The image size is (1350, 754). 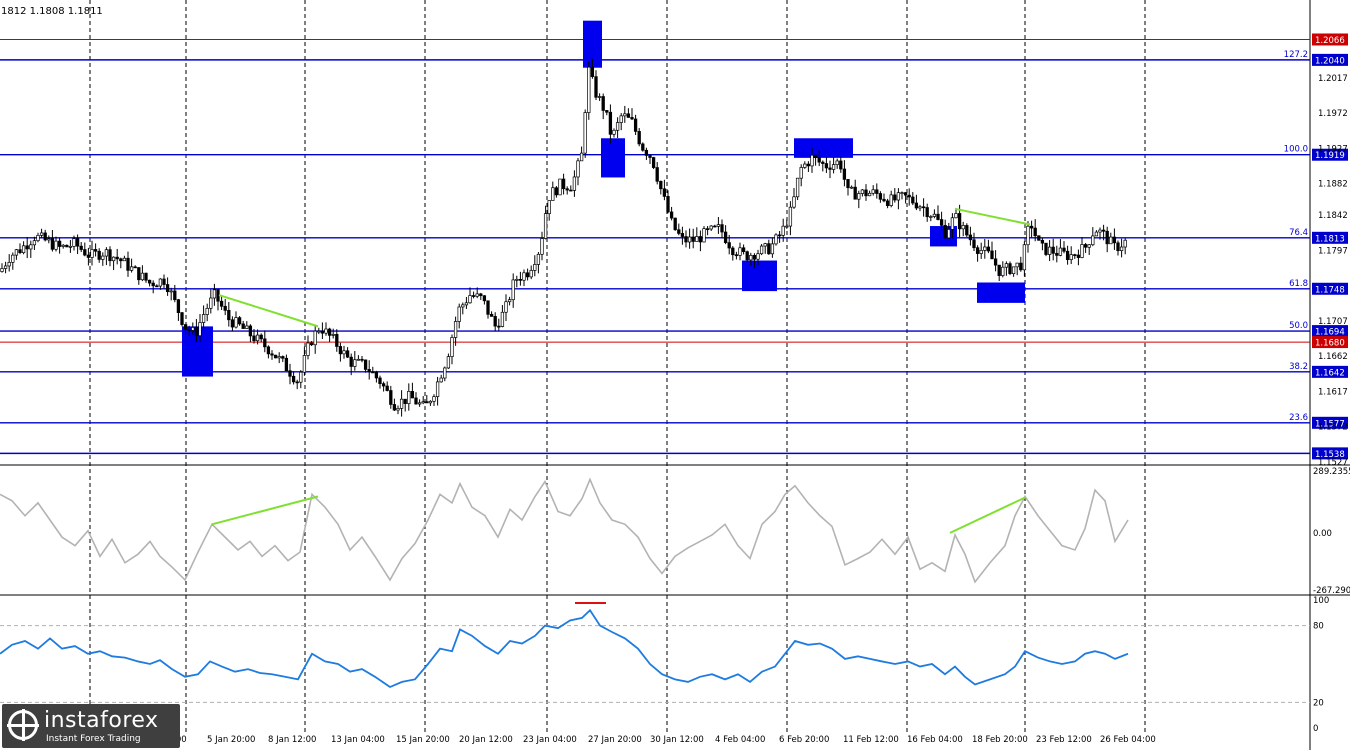 What do you see at coordinates (1330, 239) in the screenshot?
I see `level-price-label: 1.1813` at bounding box center [1330, 239].